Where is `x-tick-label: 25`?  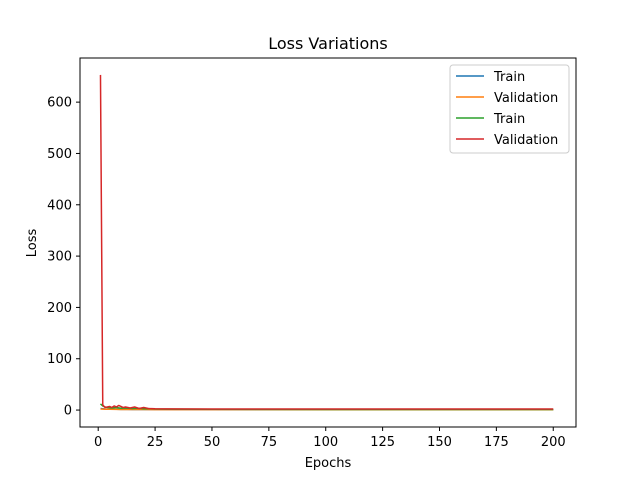
x-tick-label: 25 is located at coordinates (155, 442).